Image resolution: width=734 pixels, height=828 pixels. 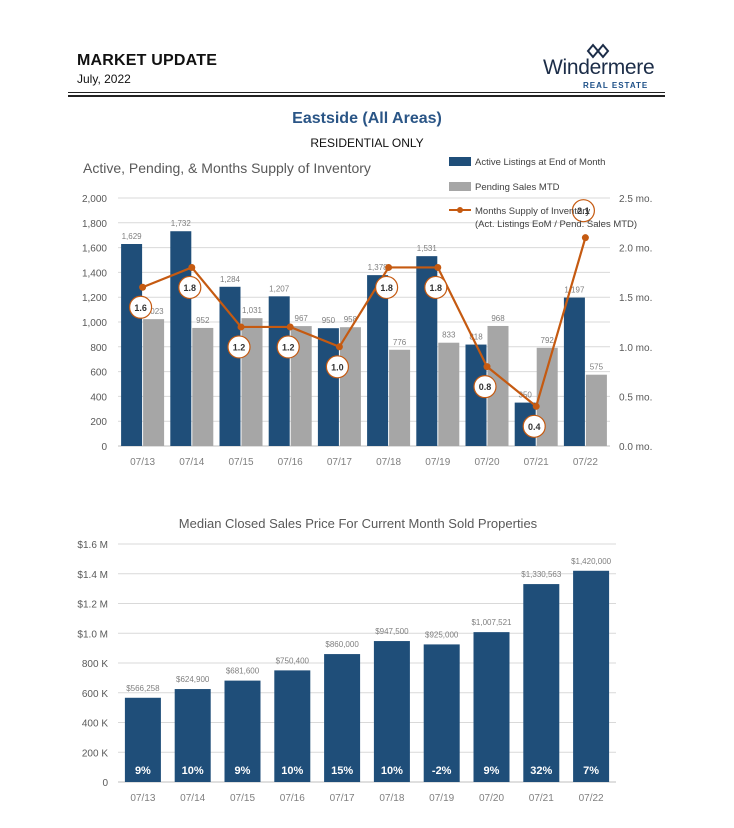 I want to click on months-supply-value-label: 1.6, so click(x=140, y=308).